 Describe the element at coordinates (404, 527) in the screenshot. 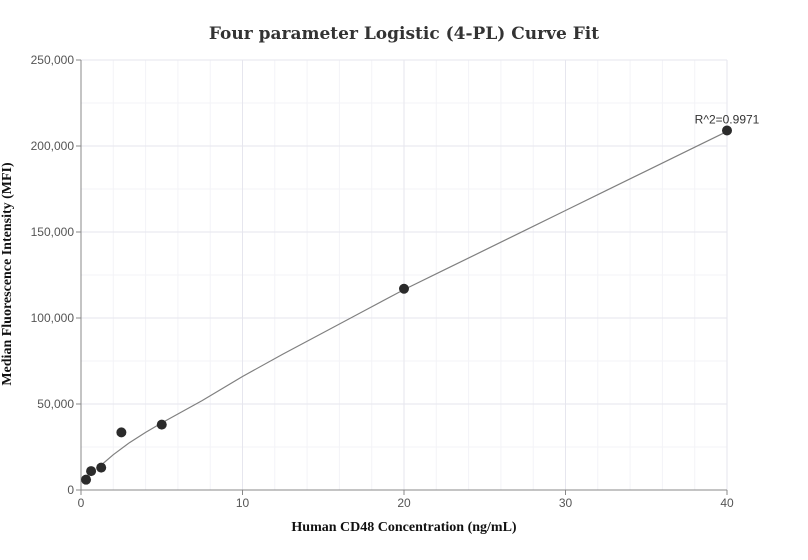

I see `x-axis-title: Human CD48 Concentration (ng/mL)` at that location.